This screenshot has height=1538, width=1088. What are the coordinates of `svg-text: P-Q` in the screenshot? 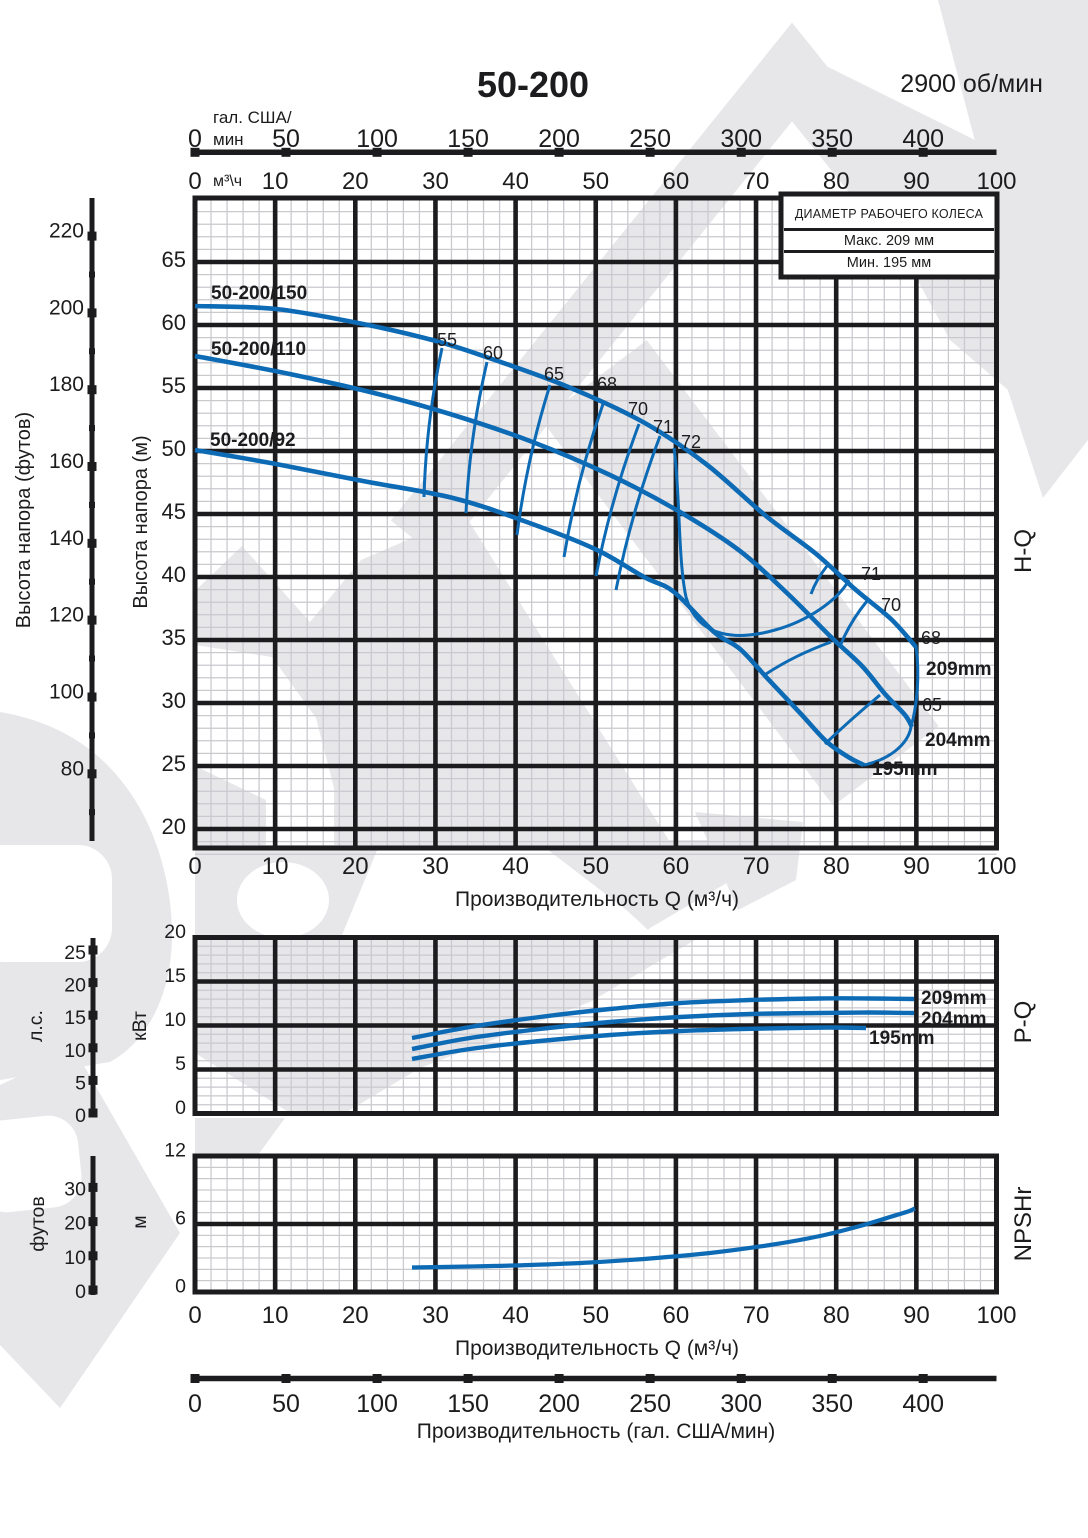 It's located at (1023, 1022).